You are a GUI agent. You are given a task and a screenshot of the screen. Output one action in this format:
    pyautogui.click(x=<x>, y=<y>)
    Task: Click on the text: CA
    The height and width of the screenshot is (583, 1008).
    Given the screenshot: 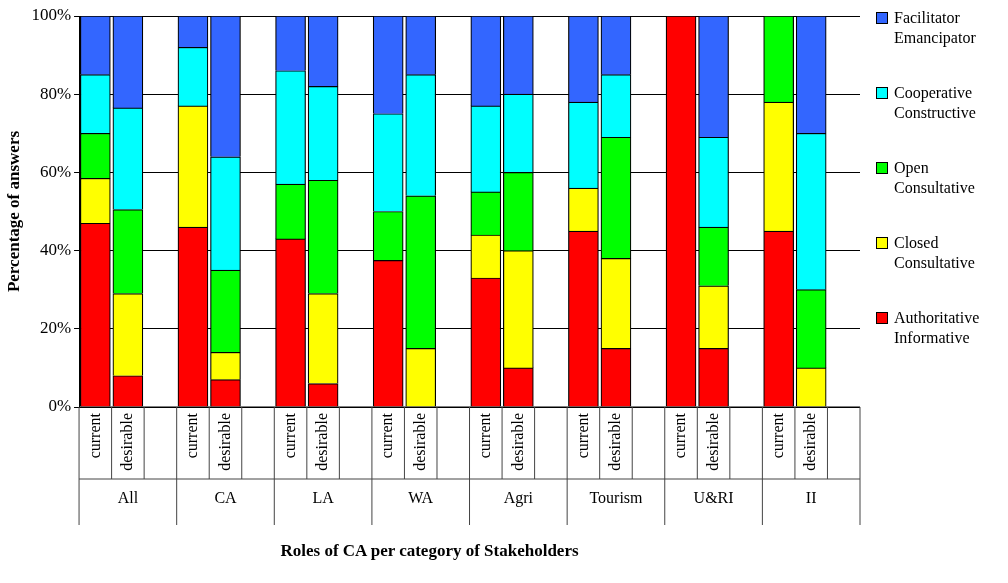 What is the action you would take?
    pyautogui.click(x=226, y=498)
    